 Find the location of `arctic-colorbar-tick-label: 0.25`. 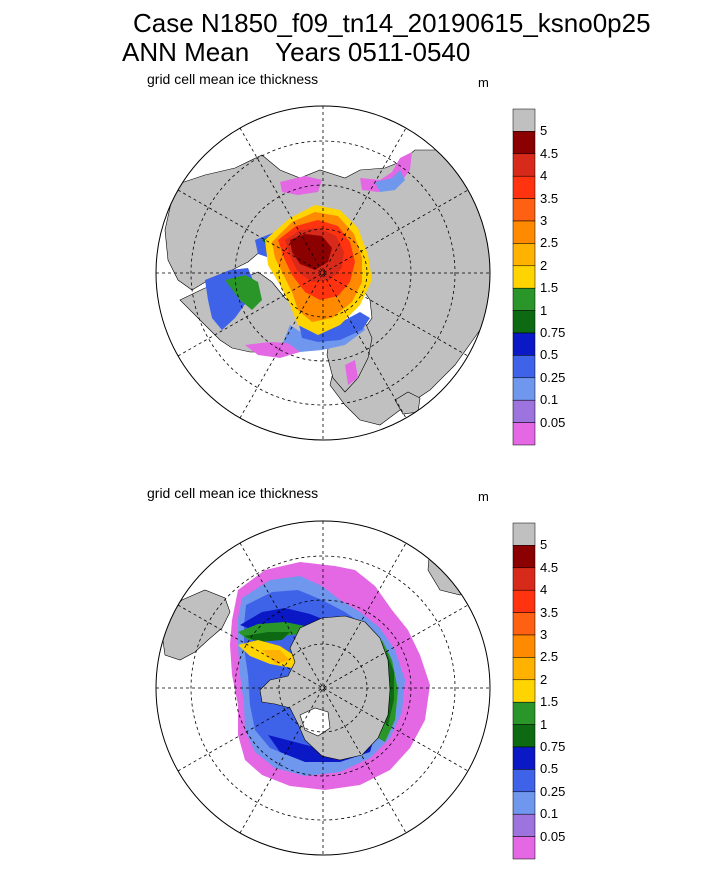

arctic-colorbar-tick-label: 0.25 is located at coordinates (553, 377).